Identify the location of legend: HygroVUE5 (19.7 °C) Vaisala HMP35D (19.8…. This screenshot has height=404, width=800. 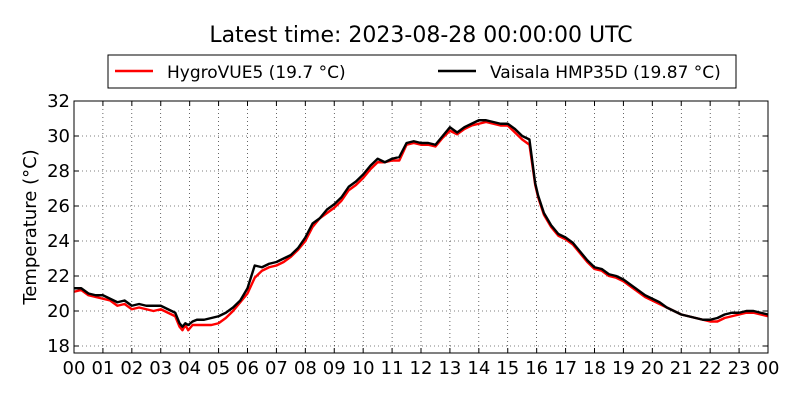
(422, 71).